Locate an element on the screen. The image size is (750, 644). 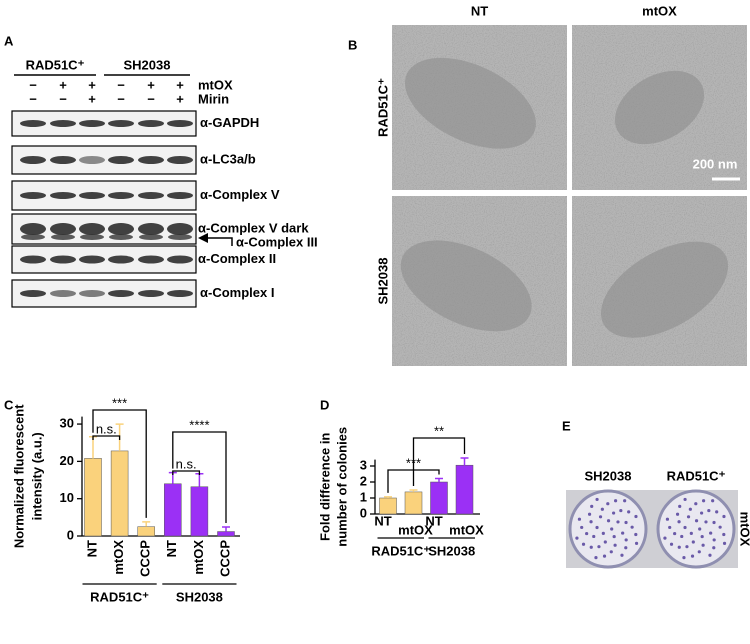
column-label: SH2038 is located at coordinates (608, 475).